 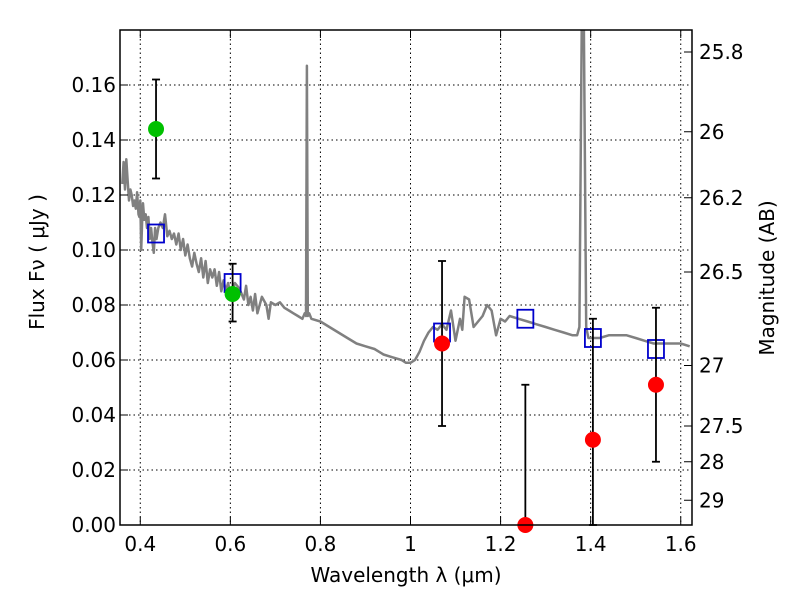 I want to click on y-tick-label: 0.06, so click(x=93, y=360).